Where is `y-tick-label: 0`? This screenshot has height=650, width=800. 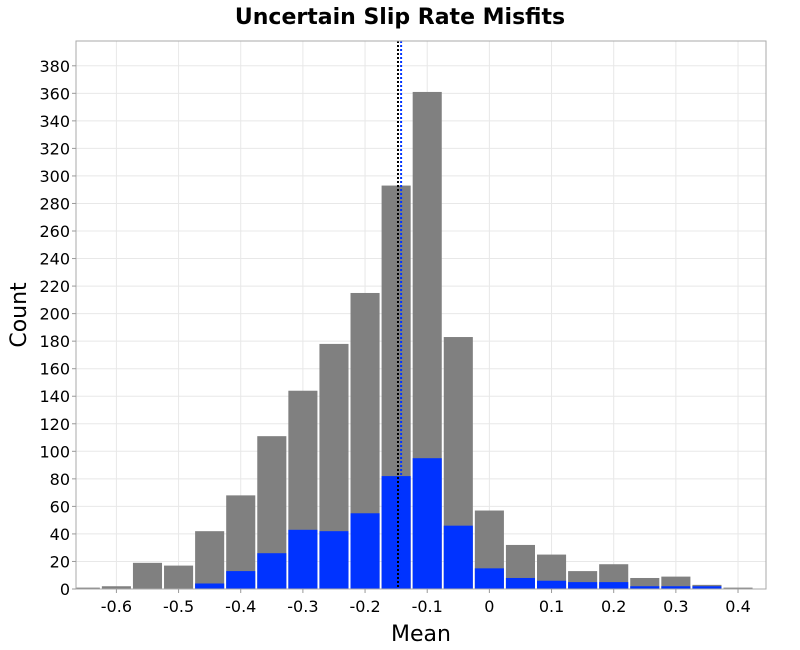
y-tick-label: 0 is located at coordinates (65, 589).